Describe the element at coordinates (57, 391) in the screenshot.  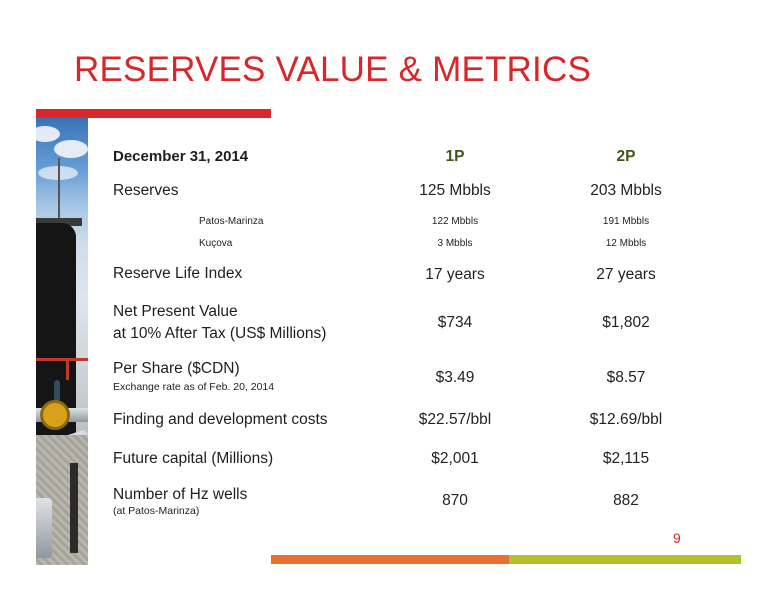
I see `worker-figure` at that location.